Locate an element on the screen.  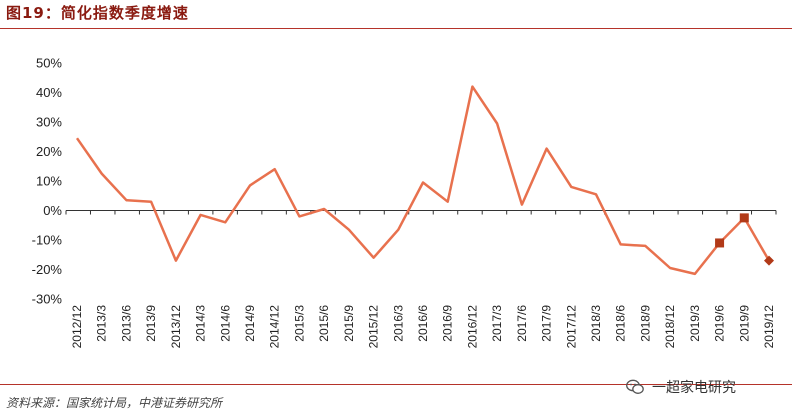
bottom-divider is located at coordinates (396, 384).